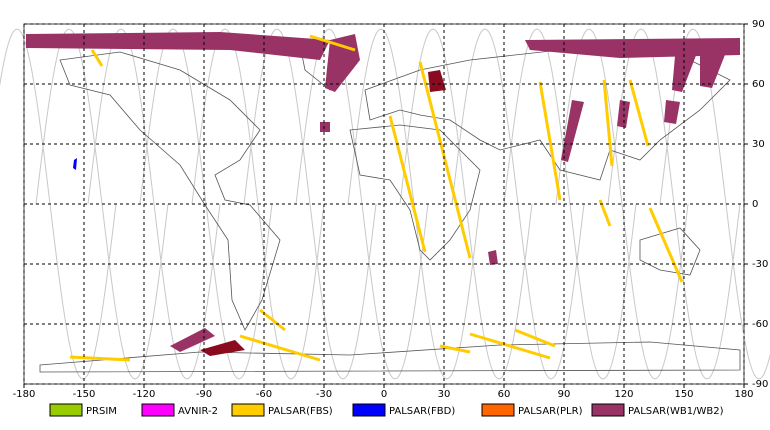 The image size is (770, 430). Describe the element at coordinates (324, 394) in the screenshot. I see `x-tick-label: -30` at that location.